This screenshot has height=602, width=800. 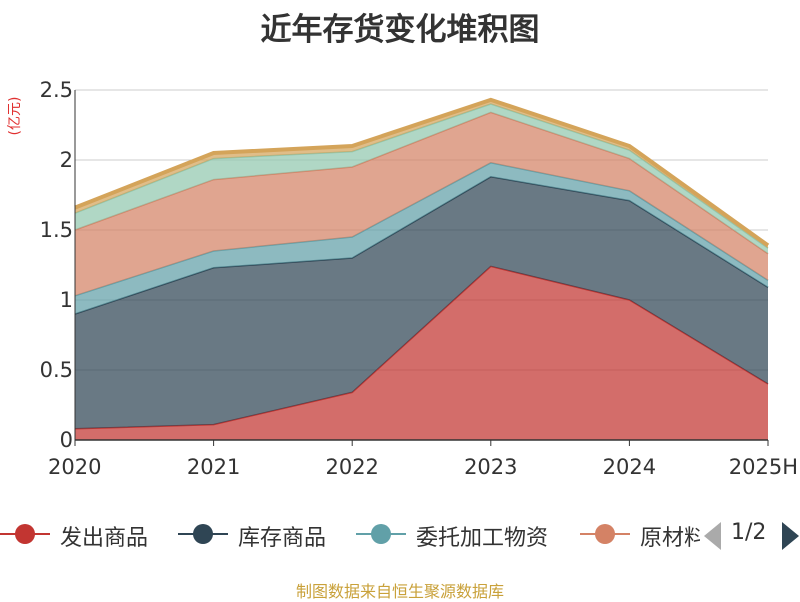 What do you see at coordinates (56, 230) in the screenshot?
I see `y-tick-label: 1.5` at bounding box center [56, 230].